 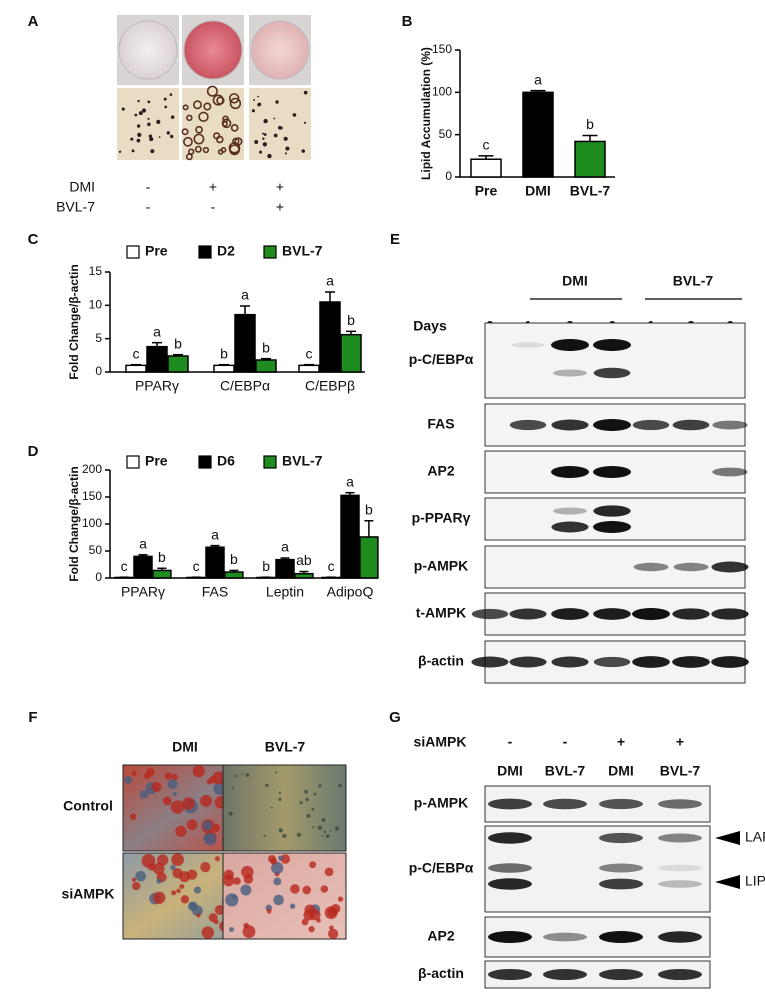 I want to click on y-tick-label: 200, so click(x=92, y=469).